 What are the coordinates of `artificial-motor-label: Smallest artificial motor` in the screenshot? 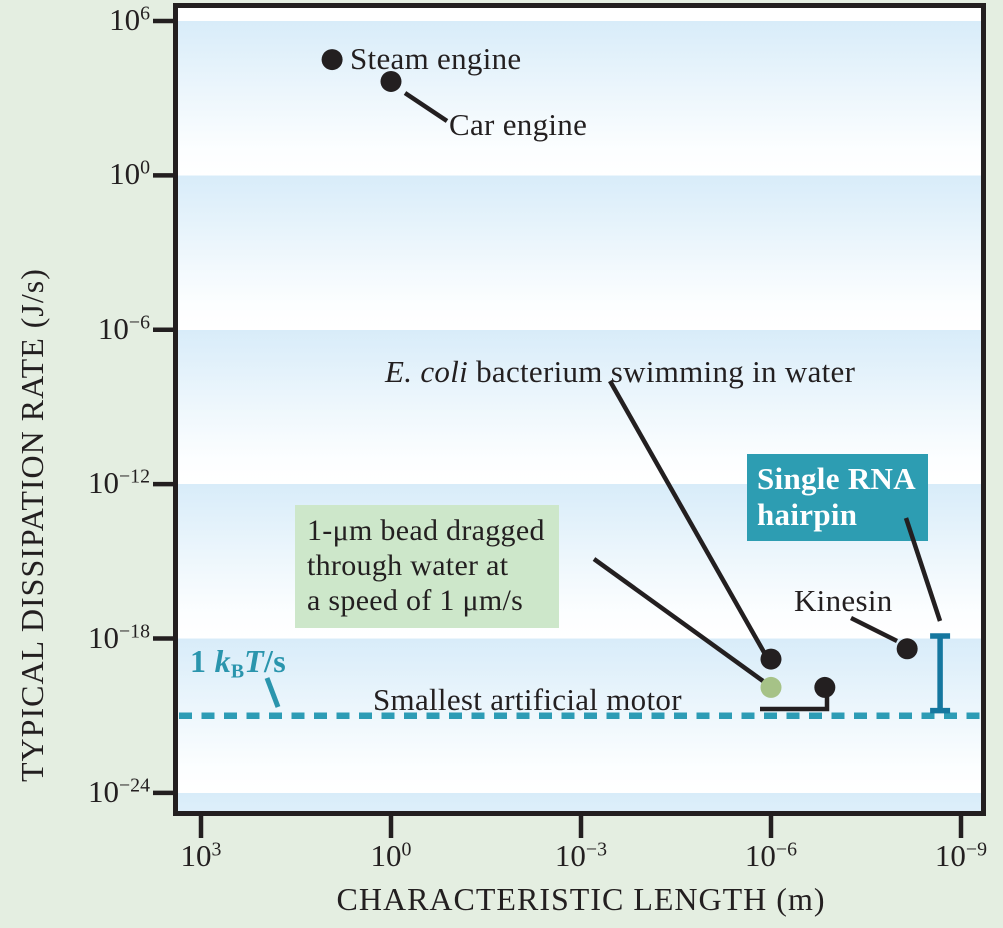 It's located at (527, 699).